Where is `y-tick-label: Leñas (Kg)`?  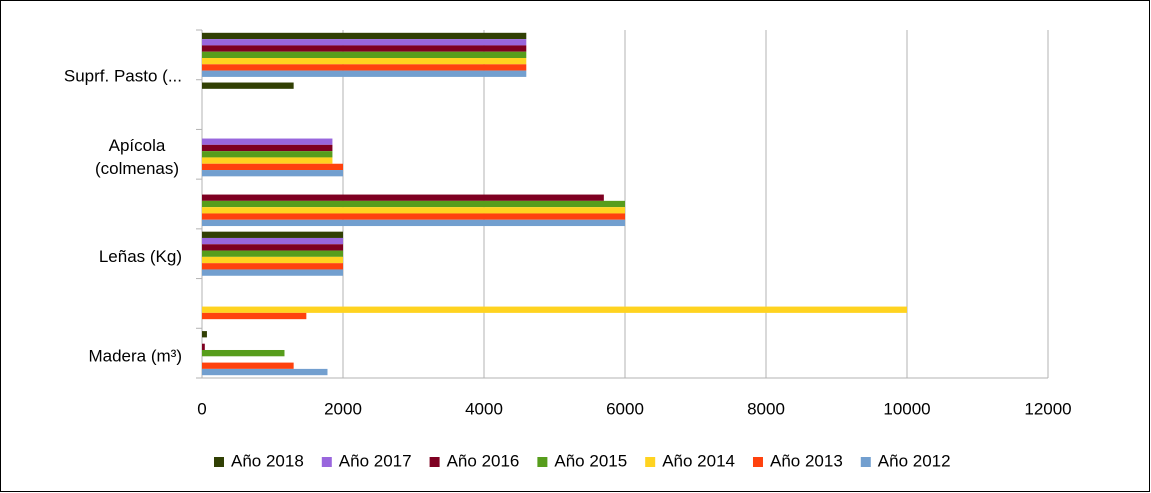
y-tick-label: Leñas (Kg) is located at coordinates (140, 256).